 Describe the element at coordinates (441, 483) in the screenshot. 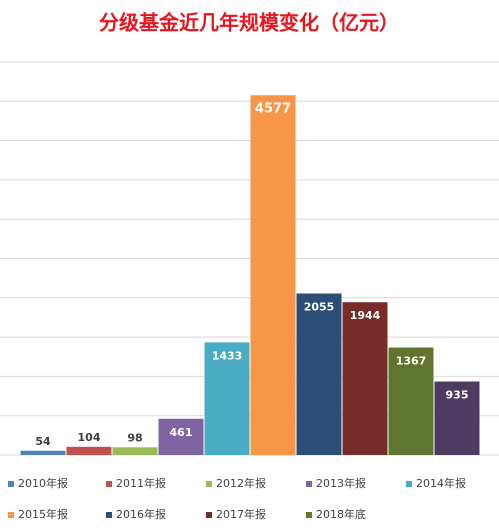

I see `legend-label: 2014年报` at that location.